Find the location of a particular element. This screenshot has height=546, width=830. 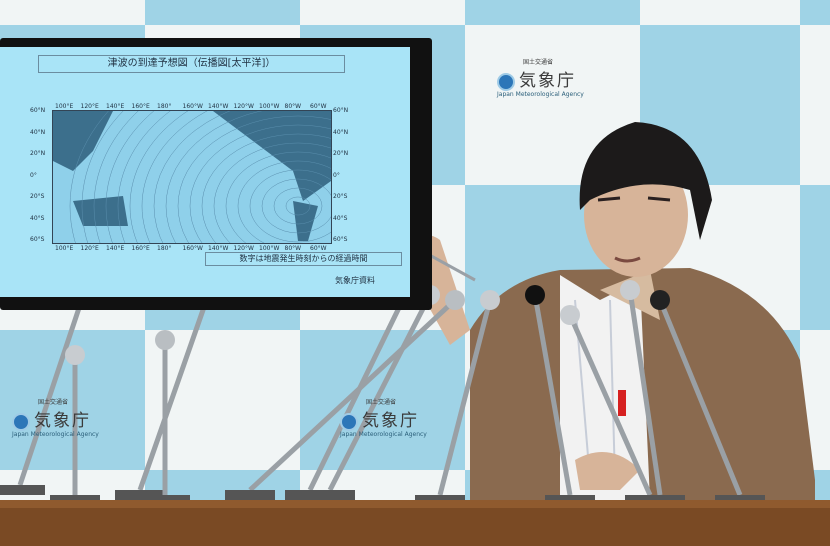

agency-logo-lower: 国土交通省 気象庁 Japan Meteorological Agency is located at coordinates (383, 418).